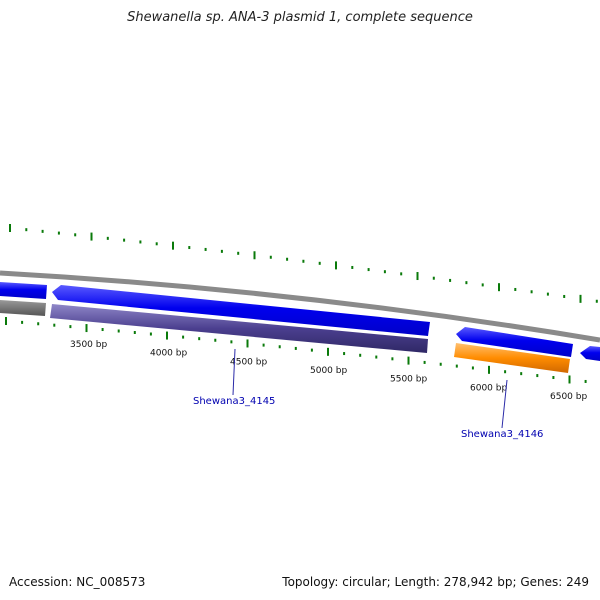  I want to click on gene-labels: Shewana3_4145 Shewana3_4146, so click(368, 394).